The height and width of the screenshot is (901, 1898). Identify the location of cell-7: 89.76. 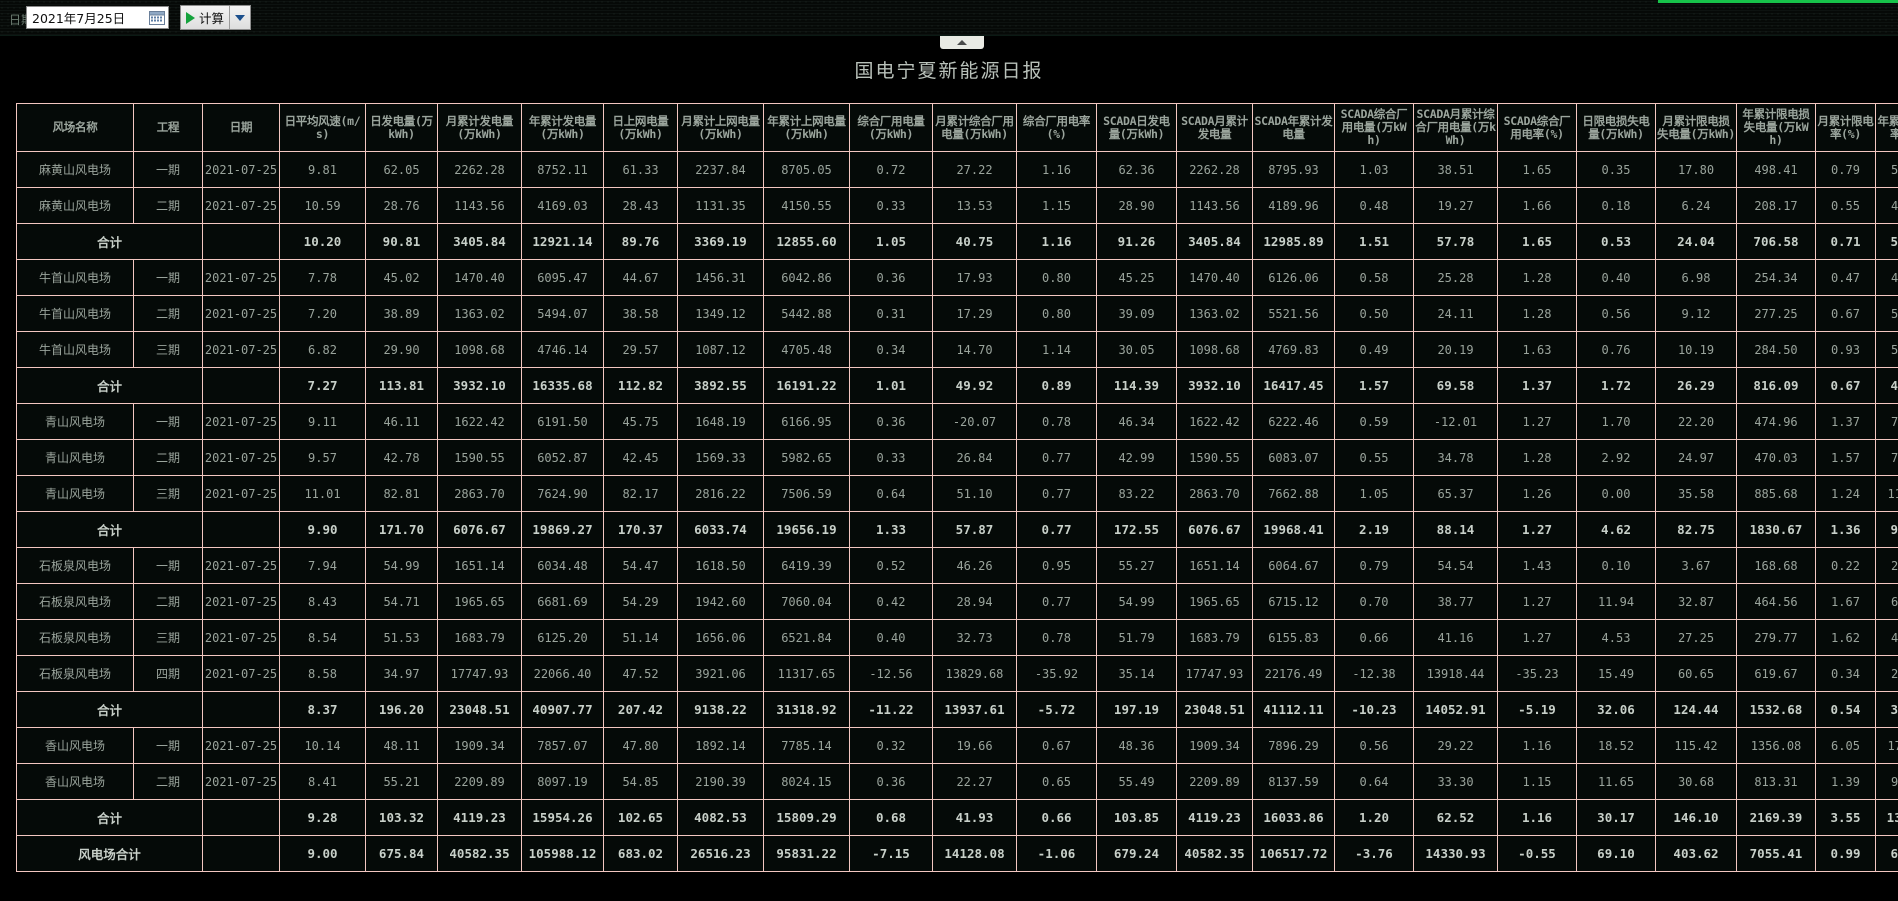
(640, 241).